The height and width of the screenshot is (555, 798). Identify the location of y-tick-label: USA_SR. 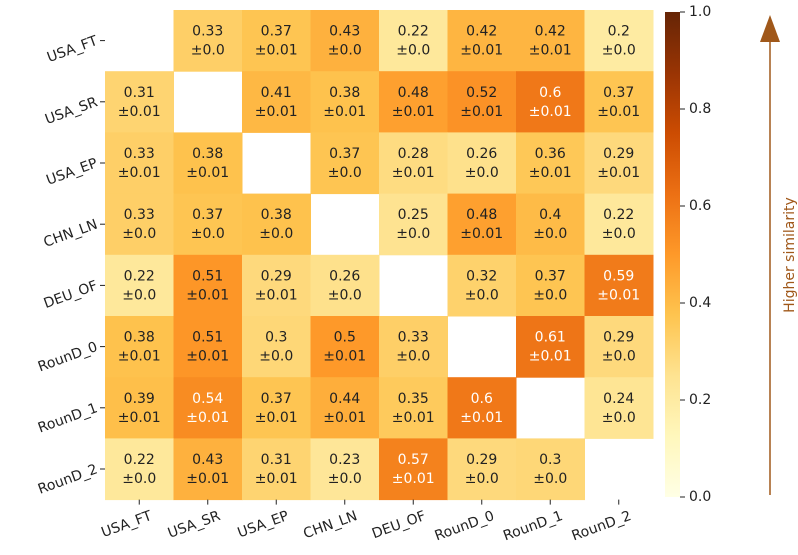
(71, 111).